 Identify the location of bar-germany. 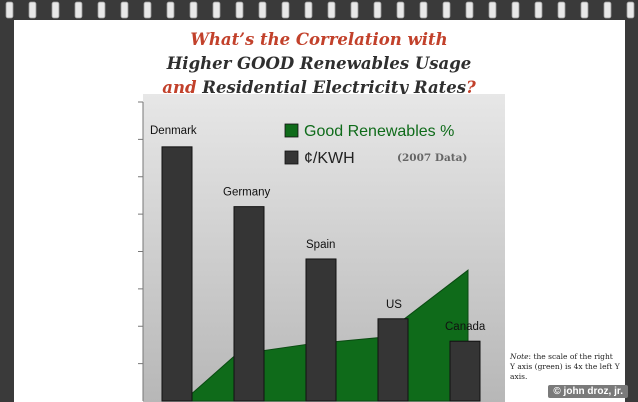
(249, 304).